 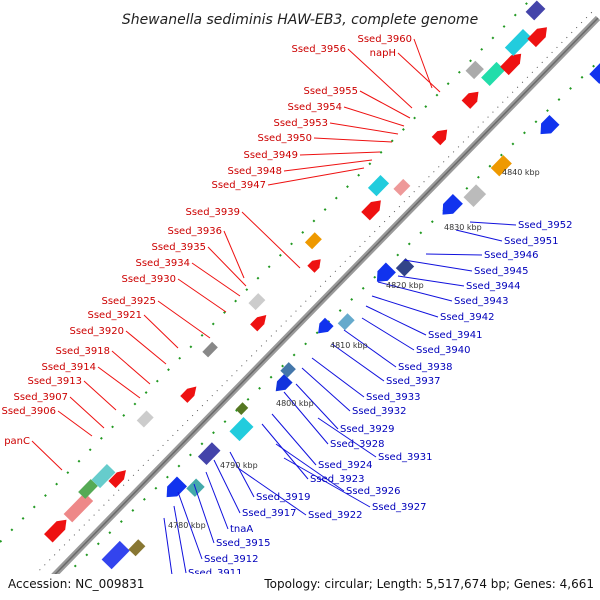 What do you see at coordinates (511, 255) in the screenshot?
I see `gene-label-reverse: Ssed_3946` at bounding box center [511, 255].